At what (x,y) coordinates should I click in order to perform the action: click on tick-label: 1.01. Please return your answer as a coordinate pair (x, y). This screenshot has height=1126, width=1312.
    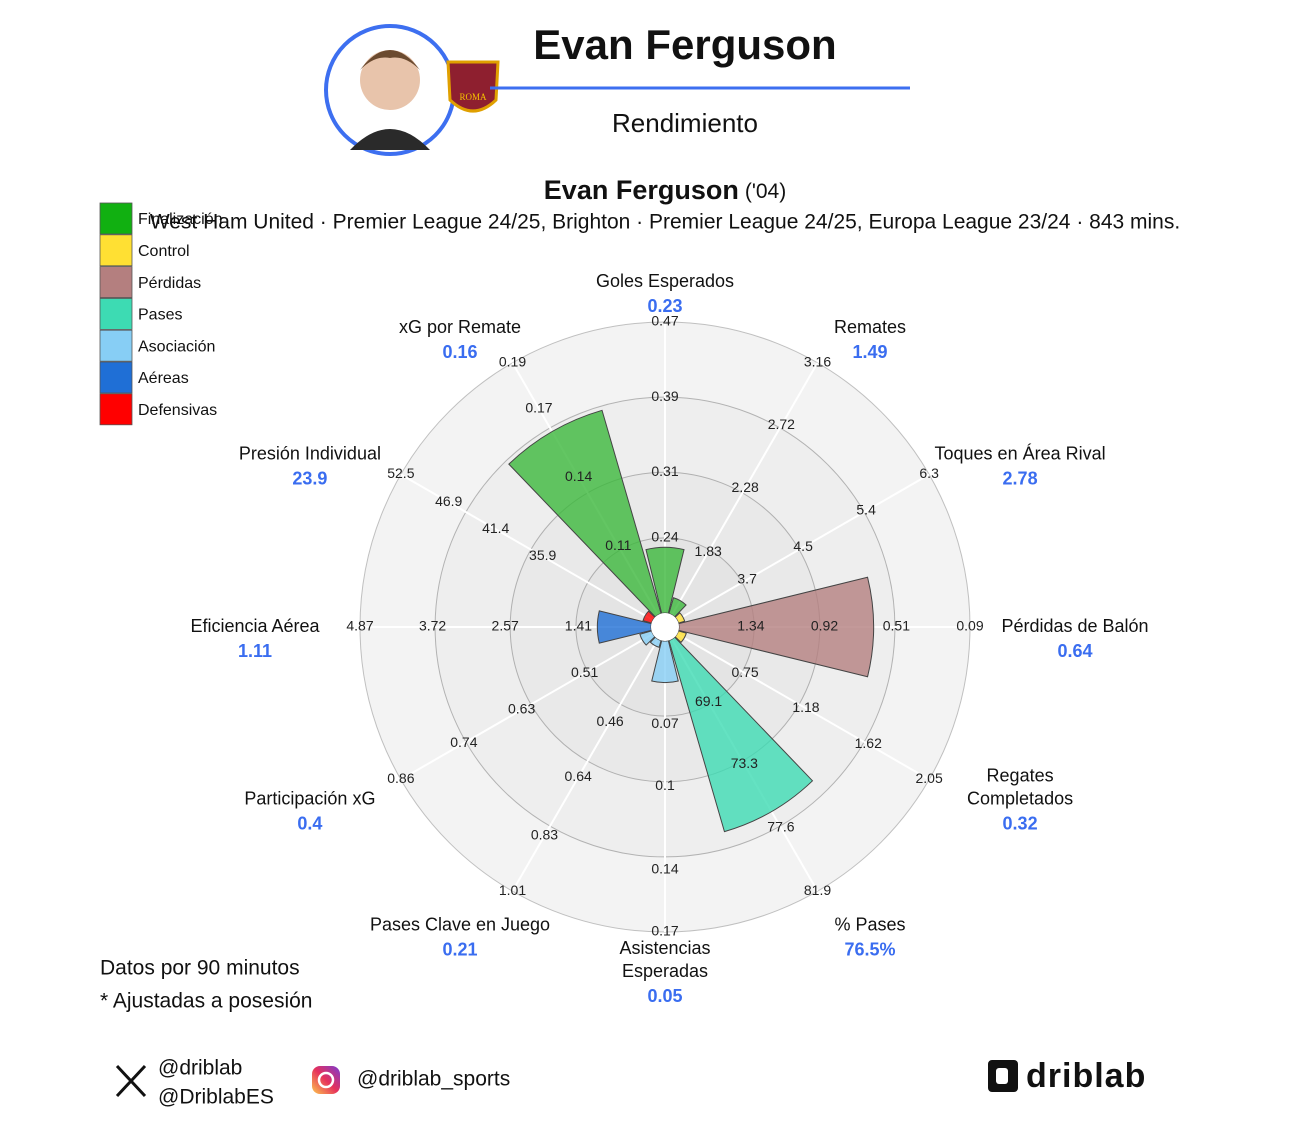
    Looking at the image, I should click on (512, 890).